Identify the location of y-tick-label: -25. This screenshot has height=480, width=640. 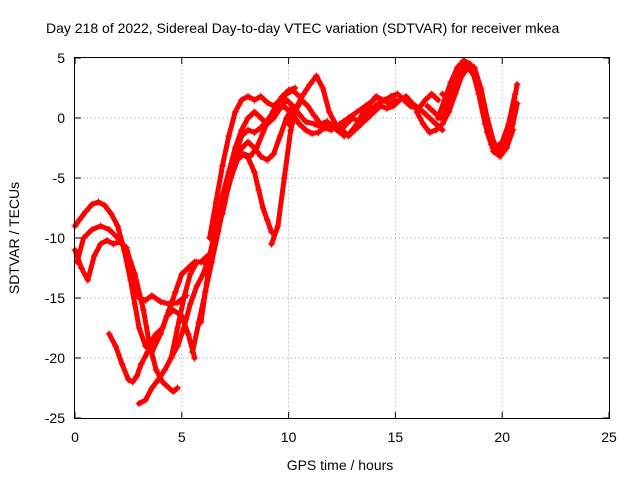
(55, 418).